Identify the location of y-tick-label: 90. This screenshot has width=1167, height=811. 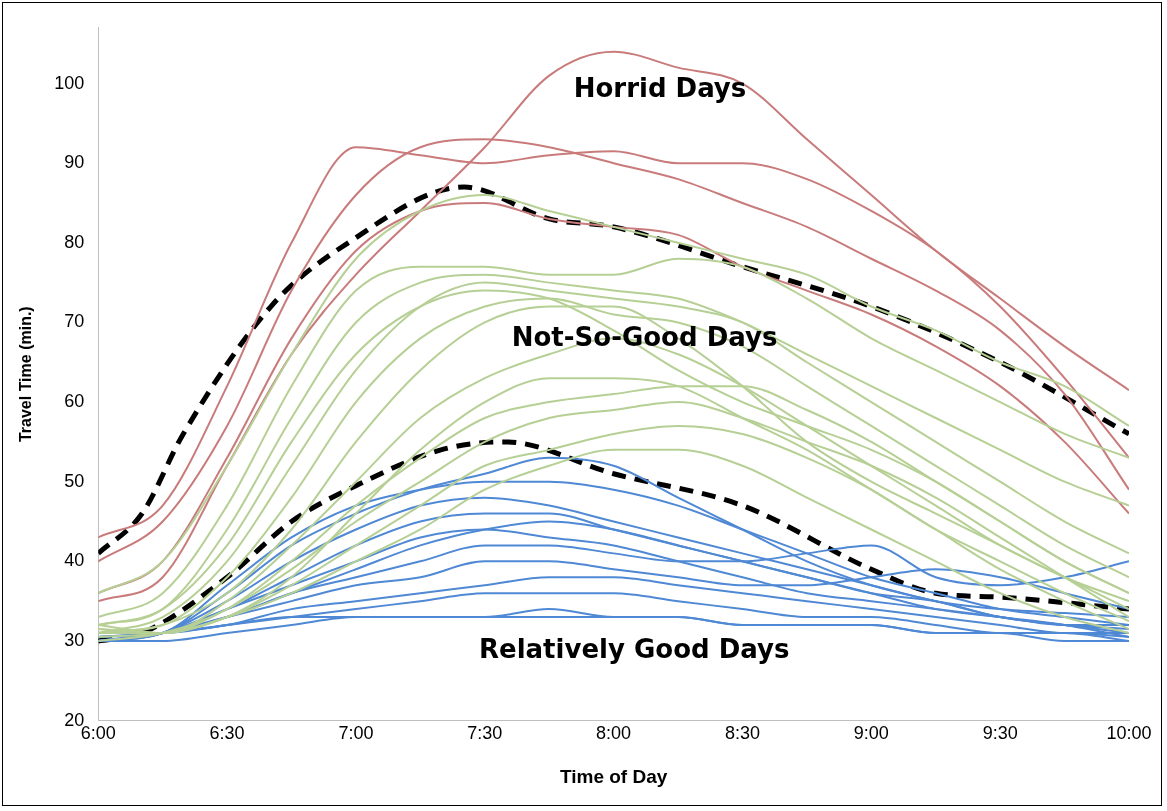
(74, 162).